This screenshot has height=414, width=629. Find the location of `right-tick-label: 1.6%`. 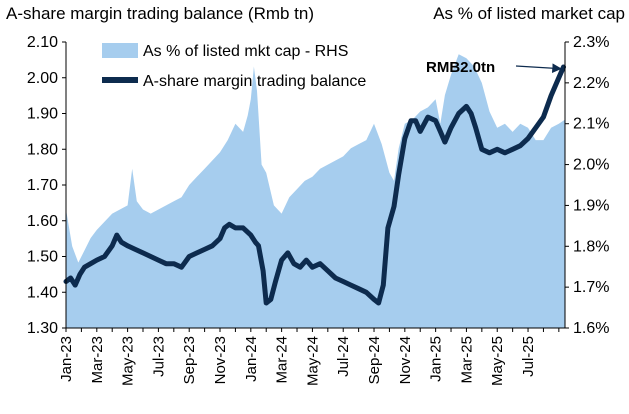

right-tick-label: 1.6% is located at coordinates (591, 328).